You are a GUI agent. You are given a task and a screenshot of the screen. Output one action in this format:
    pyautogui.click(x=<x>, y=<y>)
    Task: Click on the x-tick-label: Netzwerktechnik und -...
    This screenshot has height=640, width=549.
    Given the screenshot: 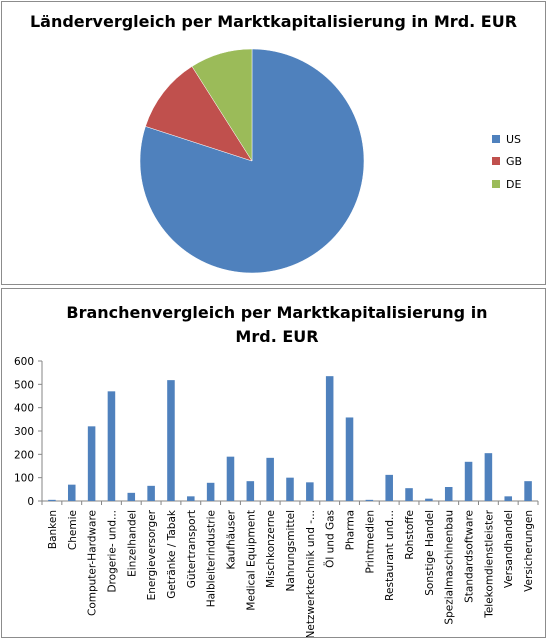 What is the action you would take?
    pyautogui.click(x=311, y=573)
    